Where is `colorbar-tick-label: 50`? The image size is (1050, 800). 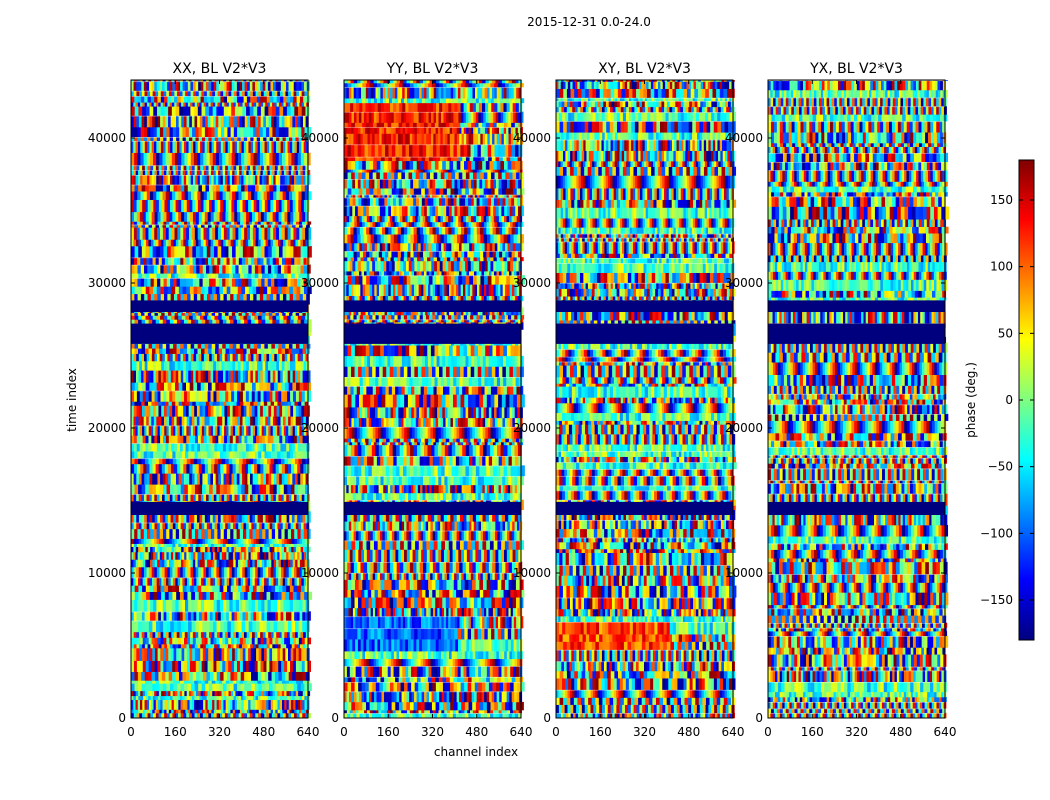 colorbar-tick-label: 50 is located at coordinates (1005, 333).